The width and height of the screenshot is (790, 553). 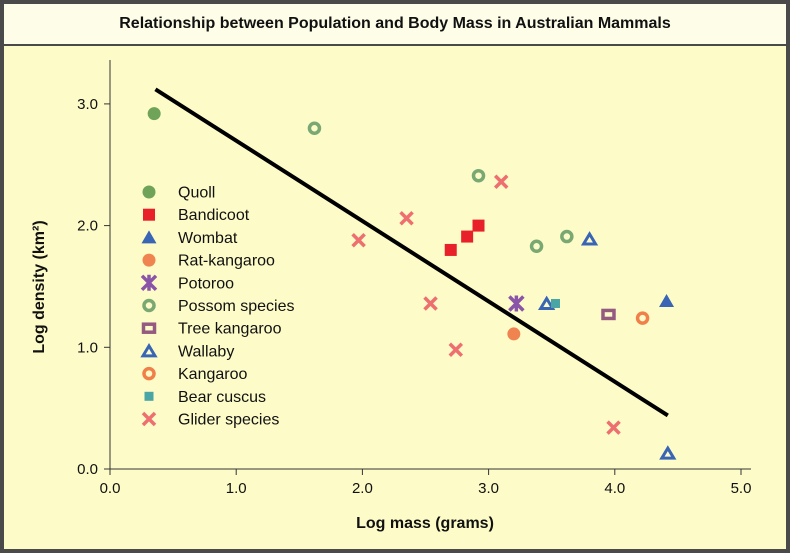 What do you see at coordinates (741, 488) in the screenshot?
I see `x-tick-label: 5.0` at bounding box center [741, 488].